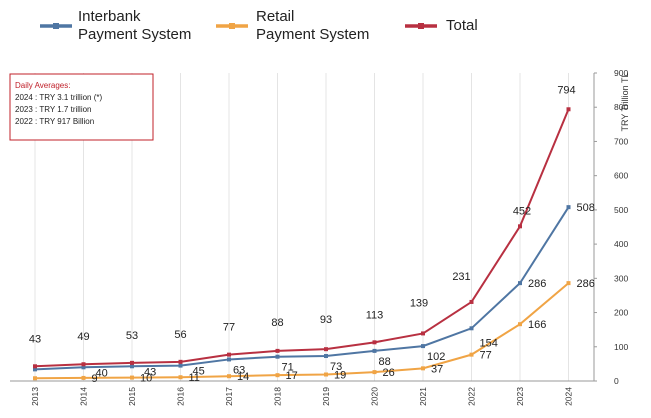  Describe the element at coordinates (537, 284) in the screenshot. I see `data-label-interbank-2023: 286` at that location.